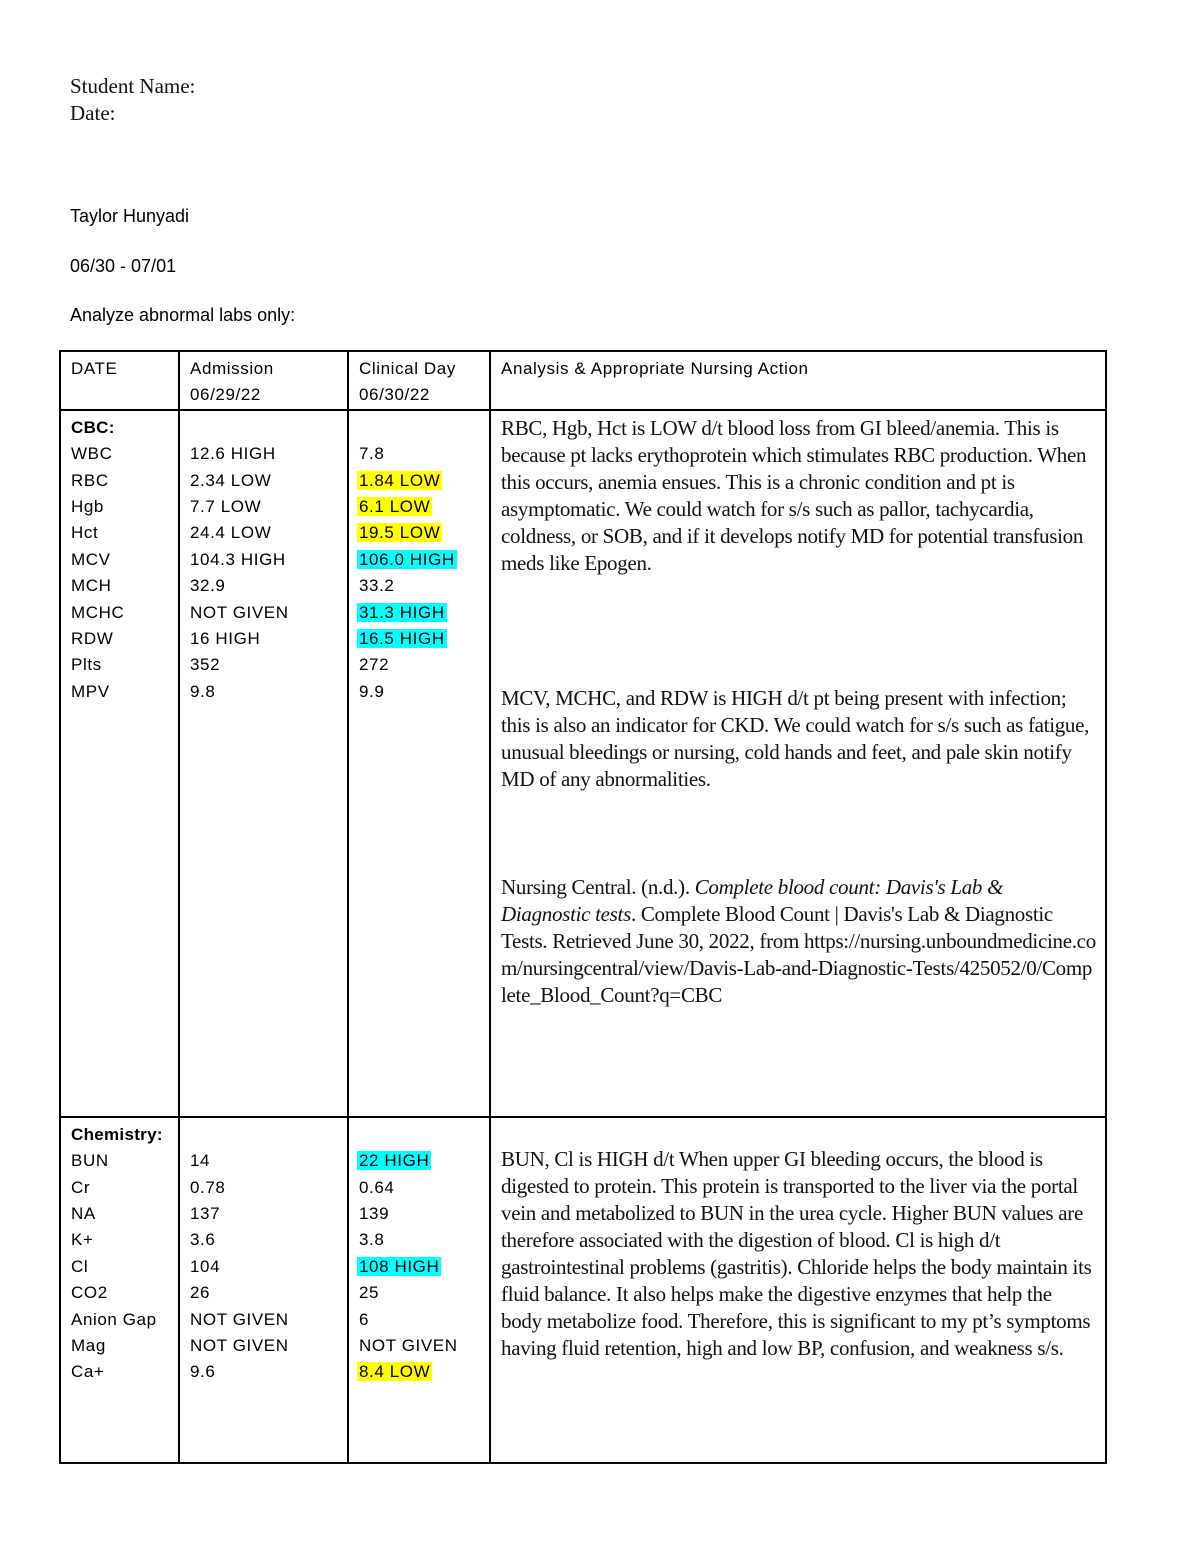 The image size is (1200, 1553). I want to click on test-name: BUN, so click(90, 1161).